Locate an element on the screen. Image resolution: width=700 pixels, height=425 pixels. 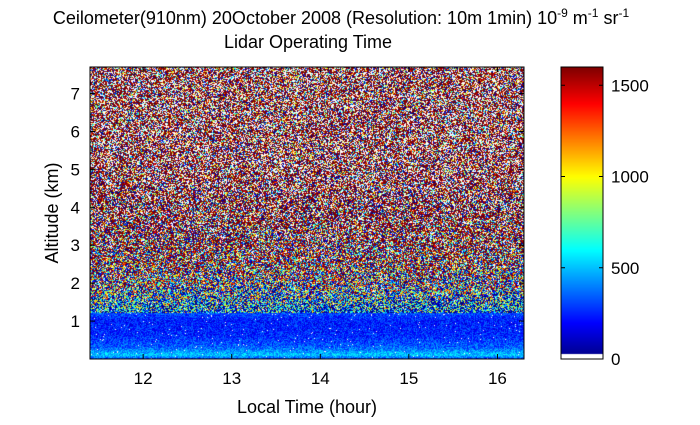
colorbar-tick-label: 1500 is located at coordinates (630, 85).